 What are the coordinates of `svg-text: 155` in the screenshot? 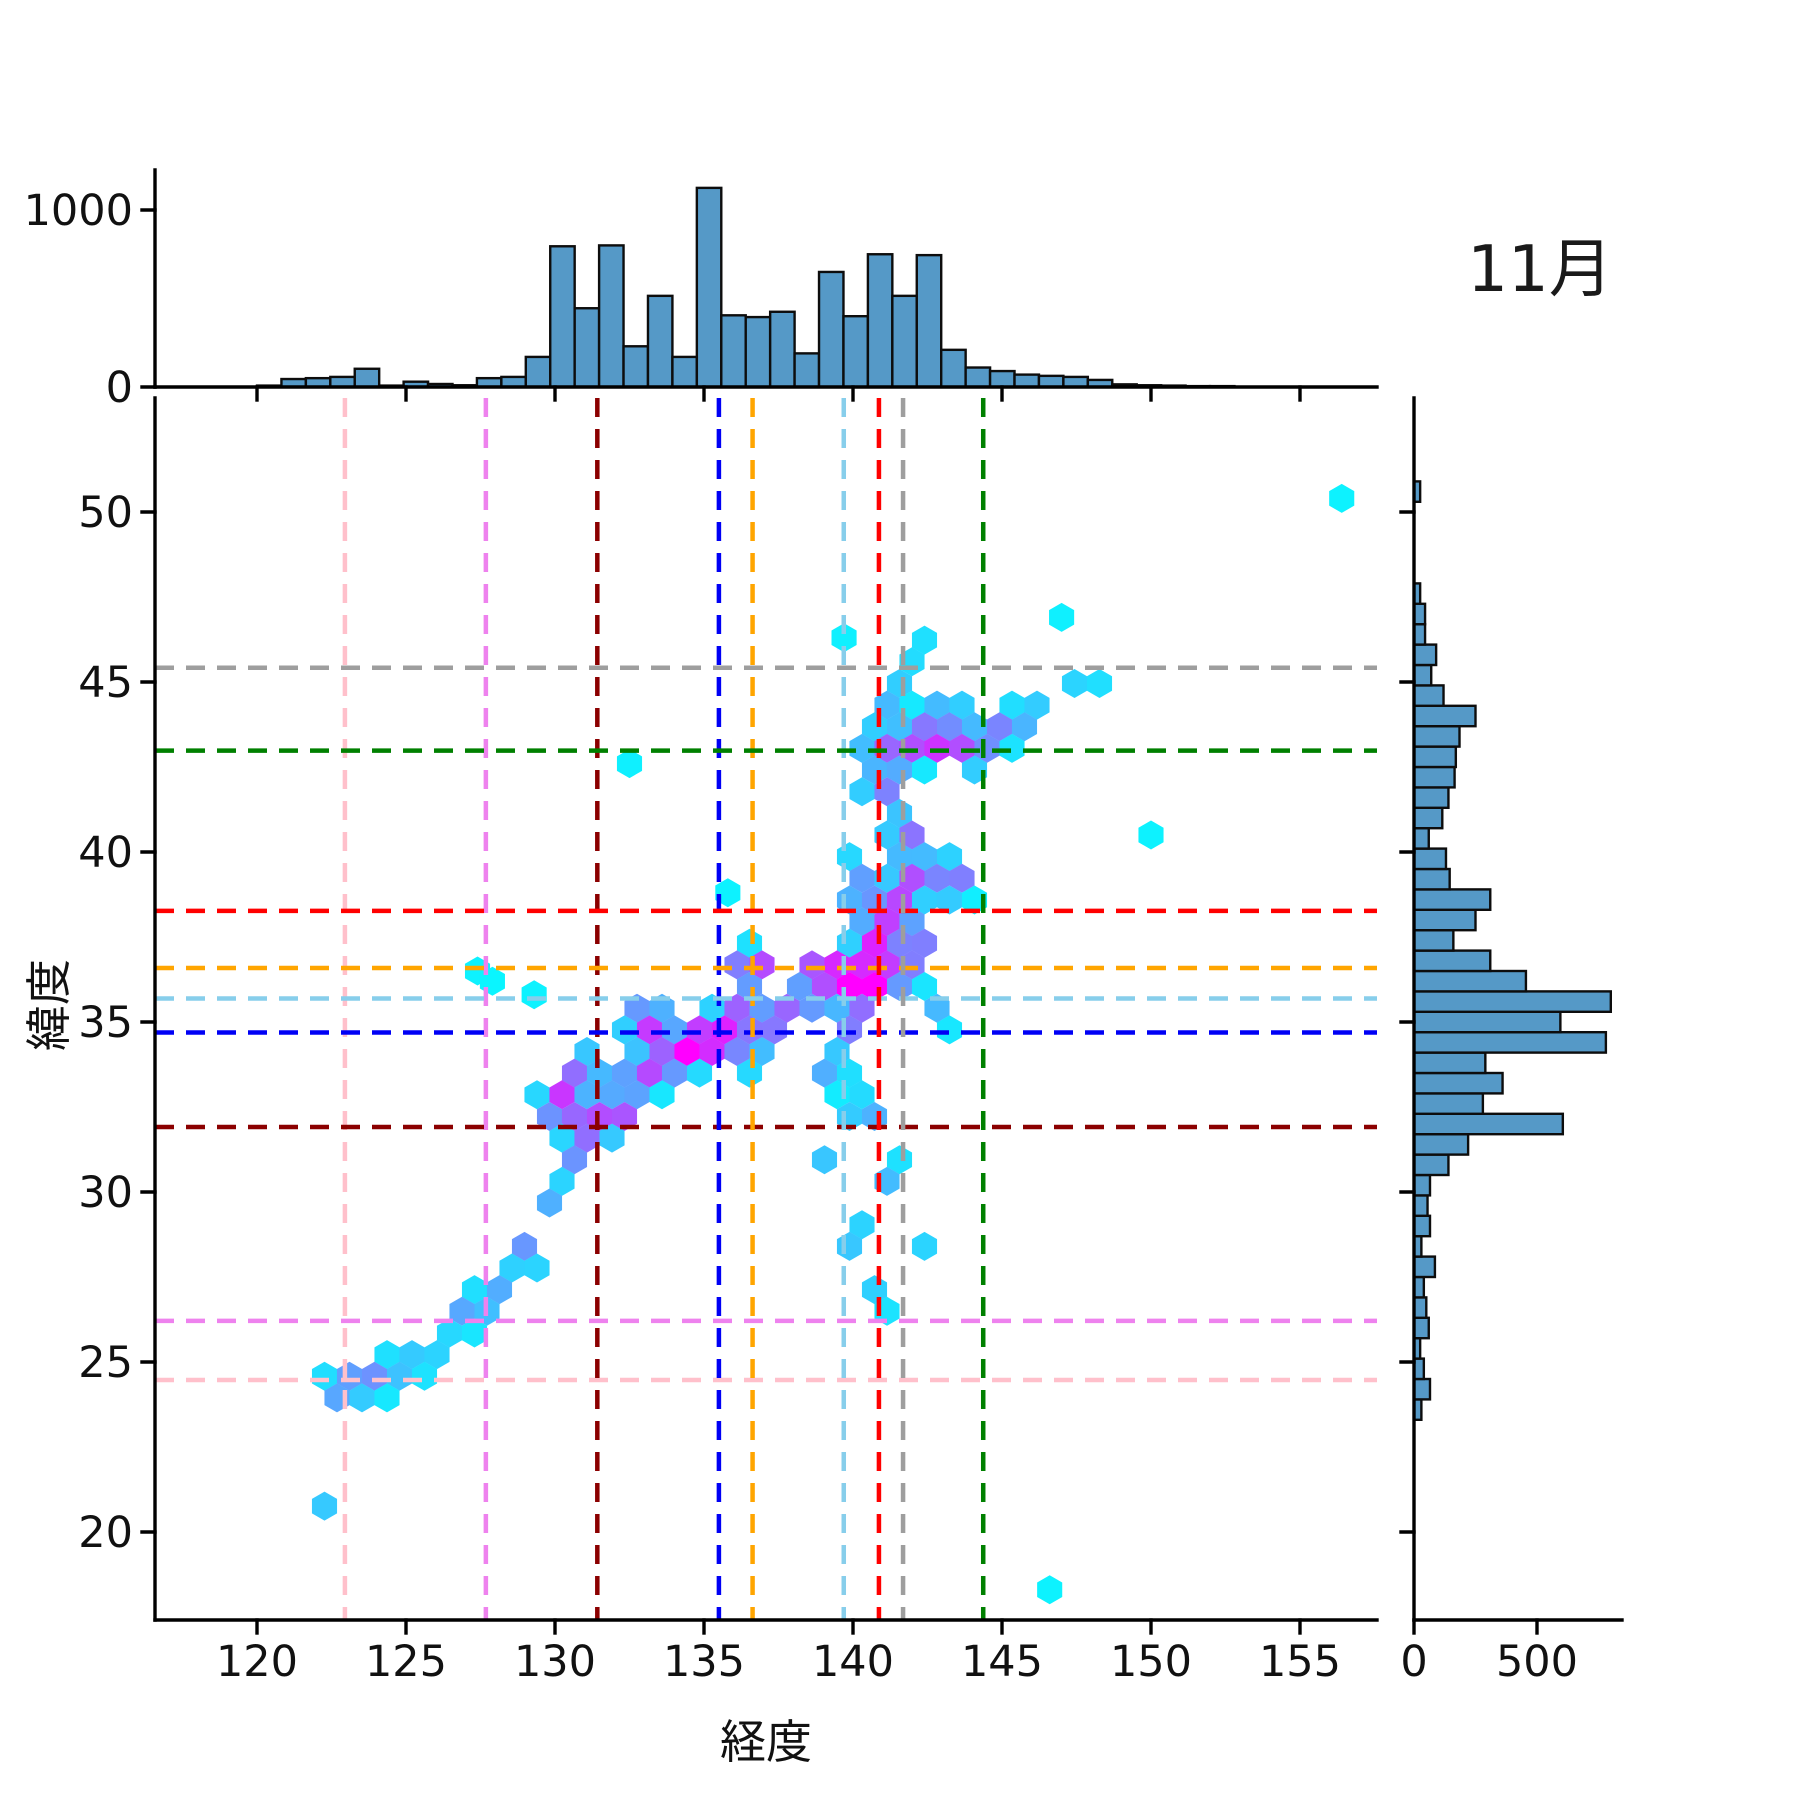 It's located at (1300, 1662).